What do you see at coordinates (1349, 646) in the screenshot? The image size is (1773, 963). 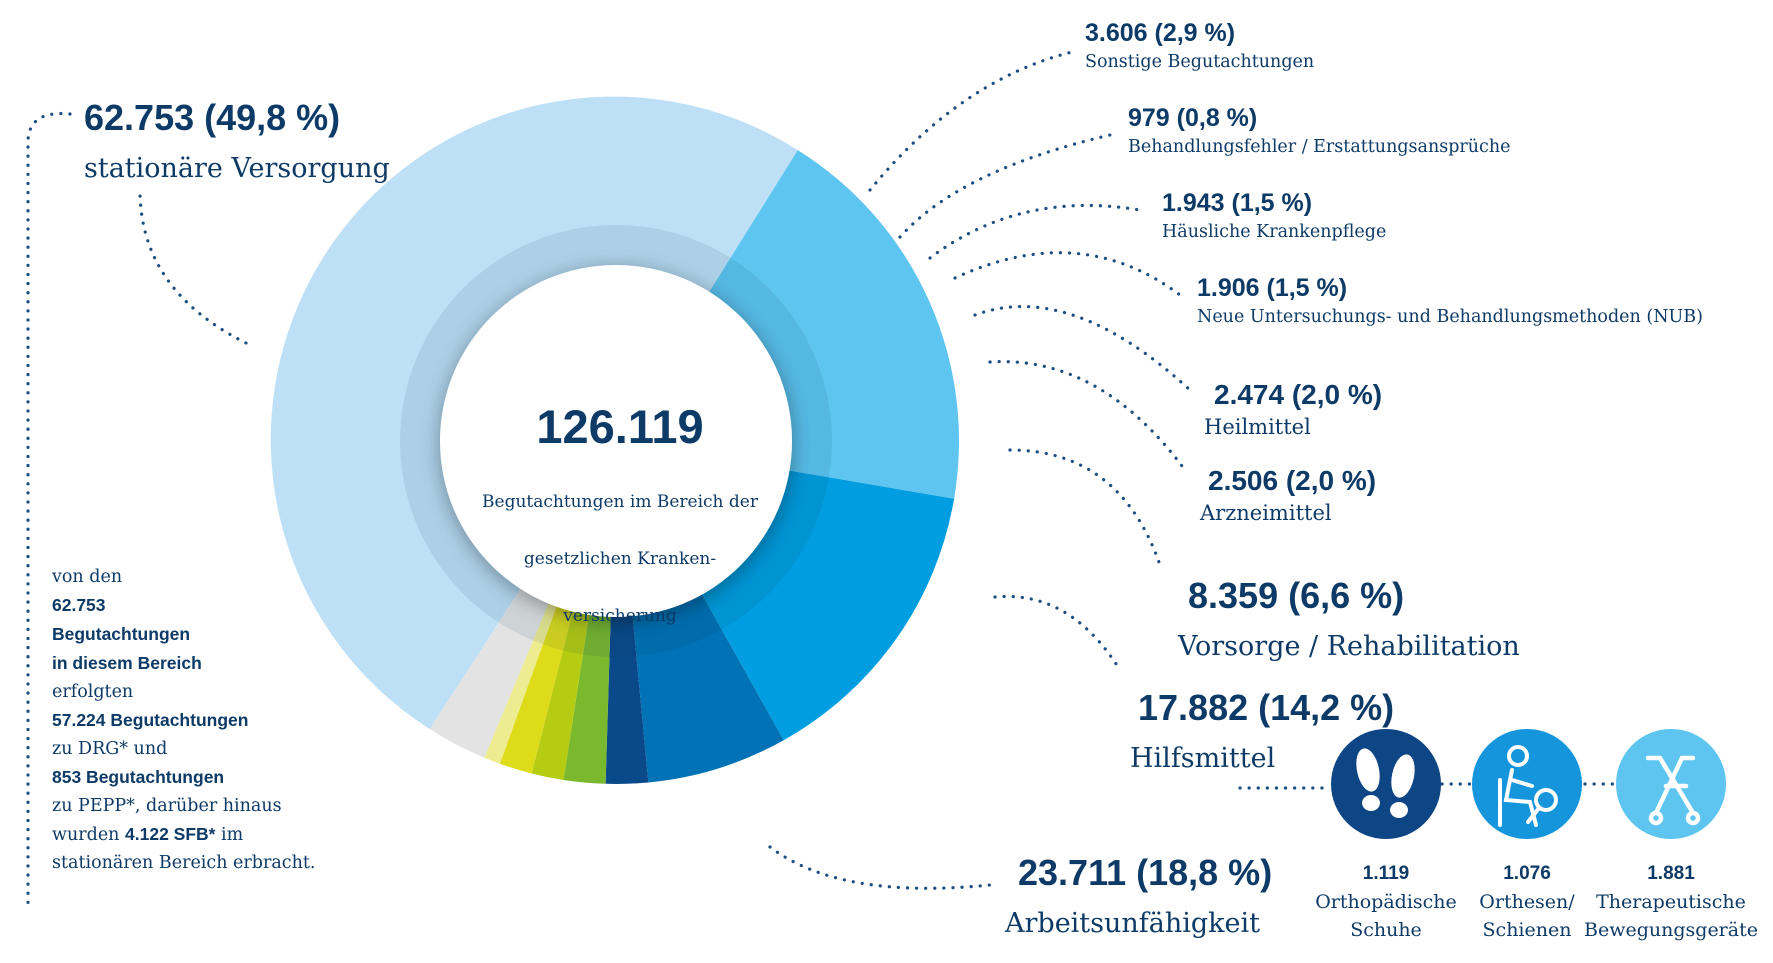 I see `slice-name: Vorsorge / Rehabilitation` at bounding box center [1349, 646].